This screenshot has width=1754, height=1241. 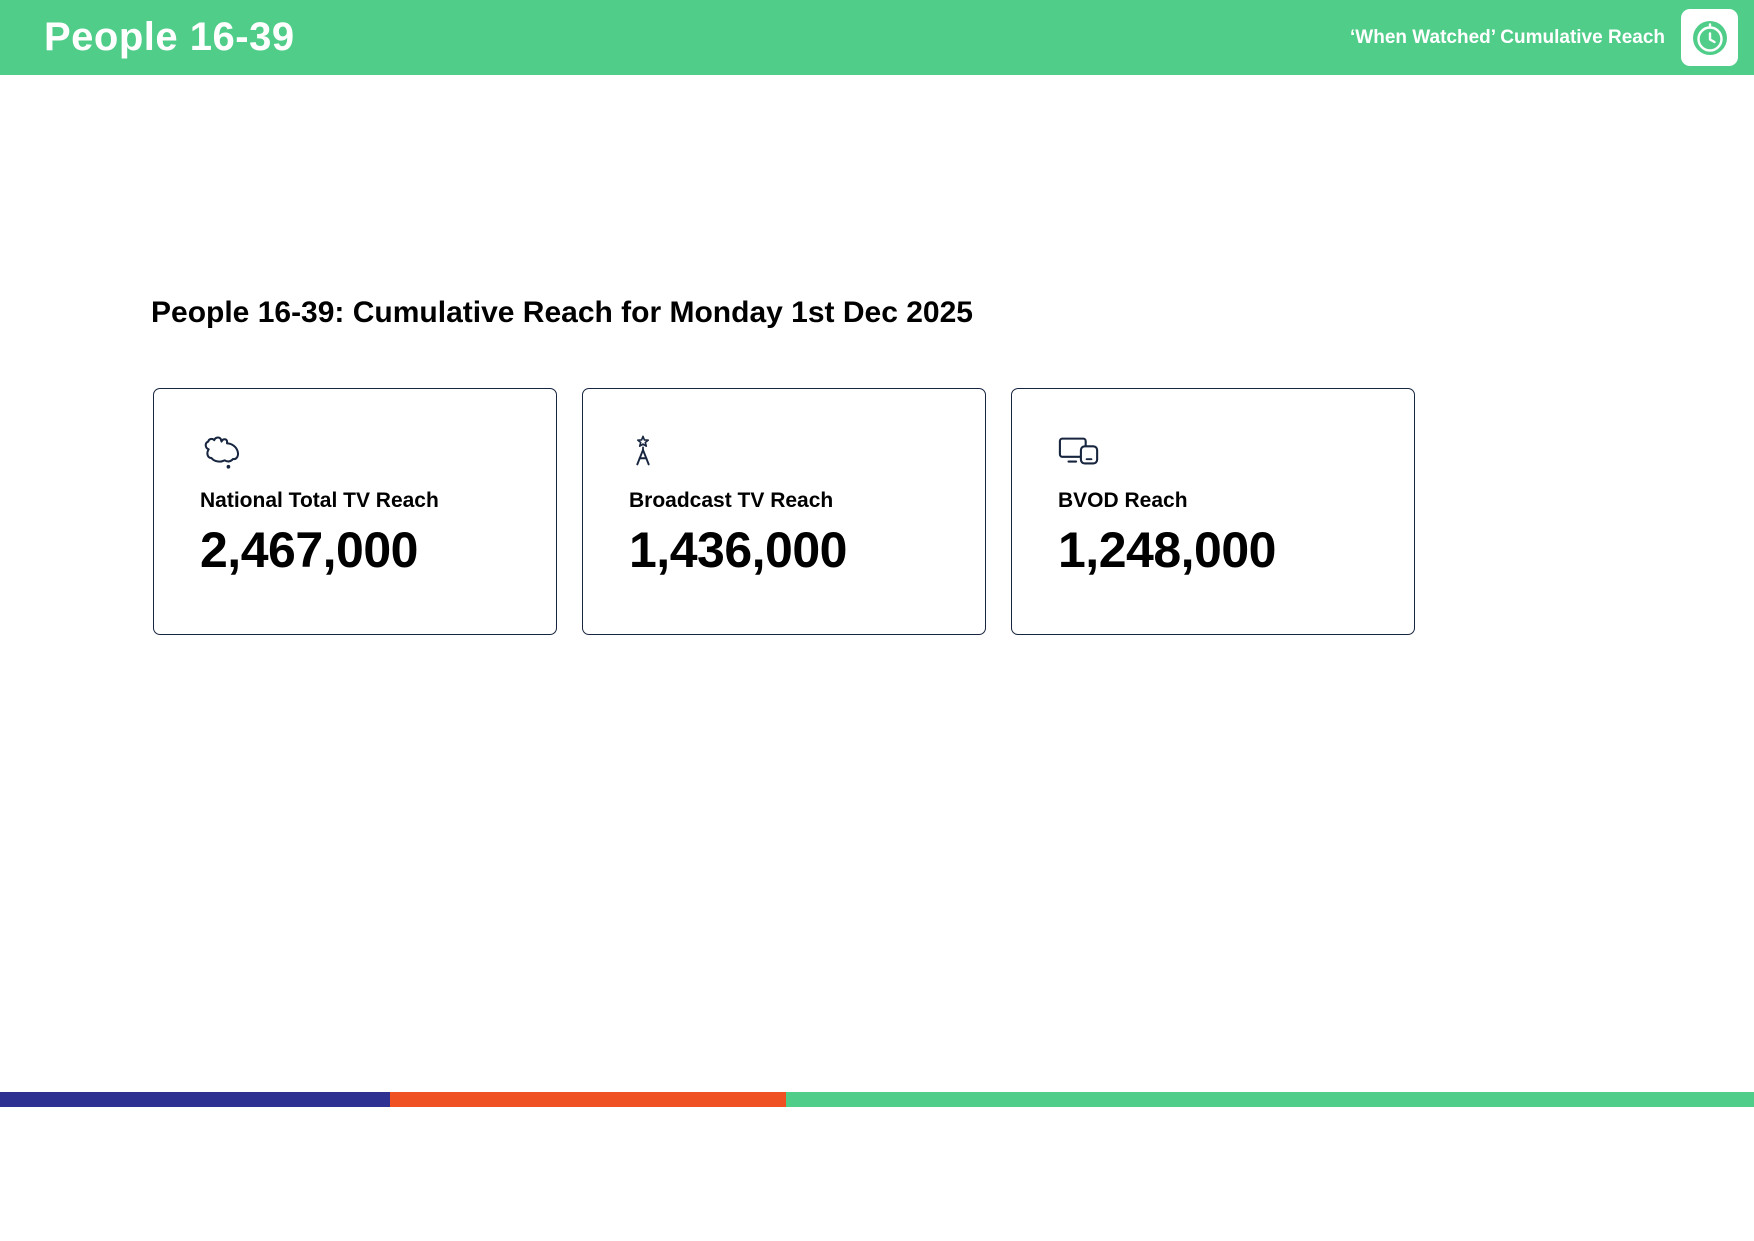 What do you see at coordinates (1222, 454) in the screenshot?
I see `dual-screens-icon` at bounding box center [1222, 454].